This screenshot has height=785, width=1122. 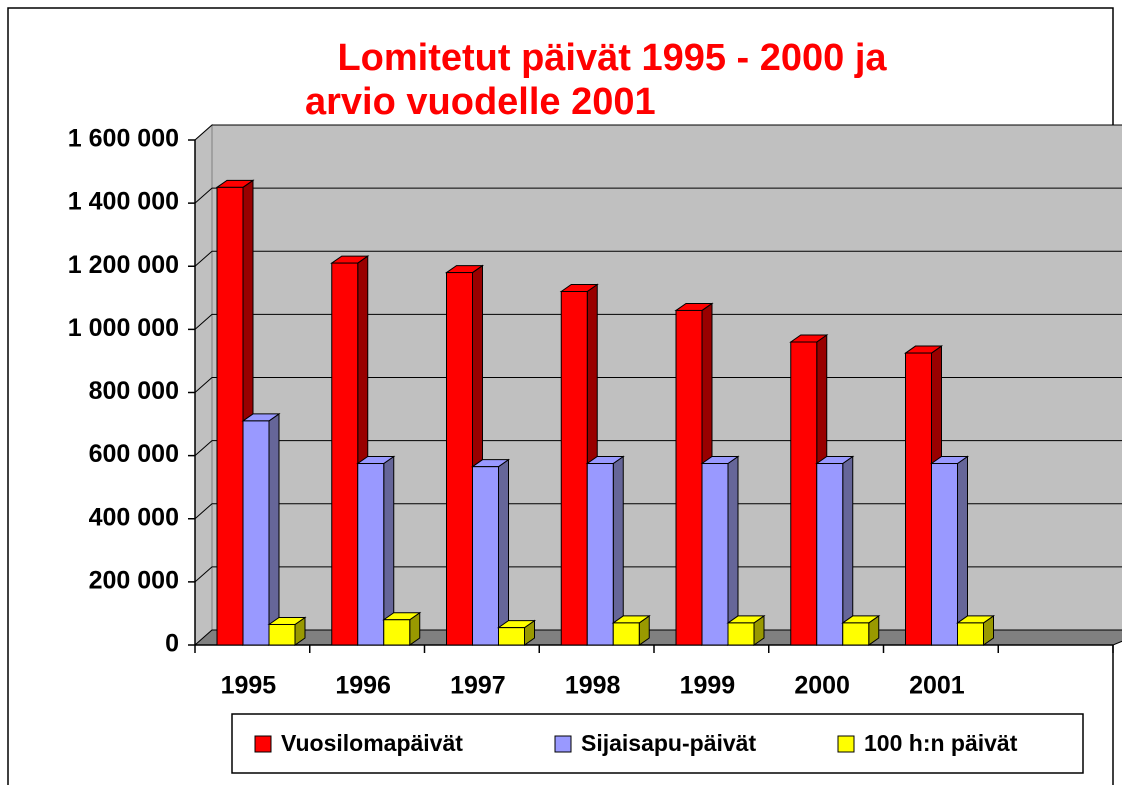 What do you see at coordinates (668, 743) in the screenshot?
I see `legend-label: Sijaisapu-päivät` at bounding box center [668, 743].